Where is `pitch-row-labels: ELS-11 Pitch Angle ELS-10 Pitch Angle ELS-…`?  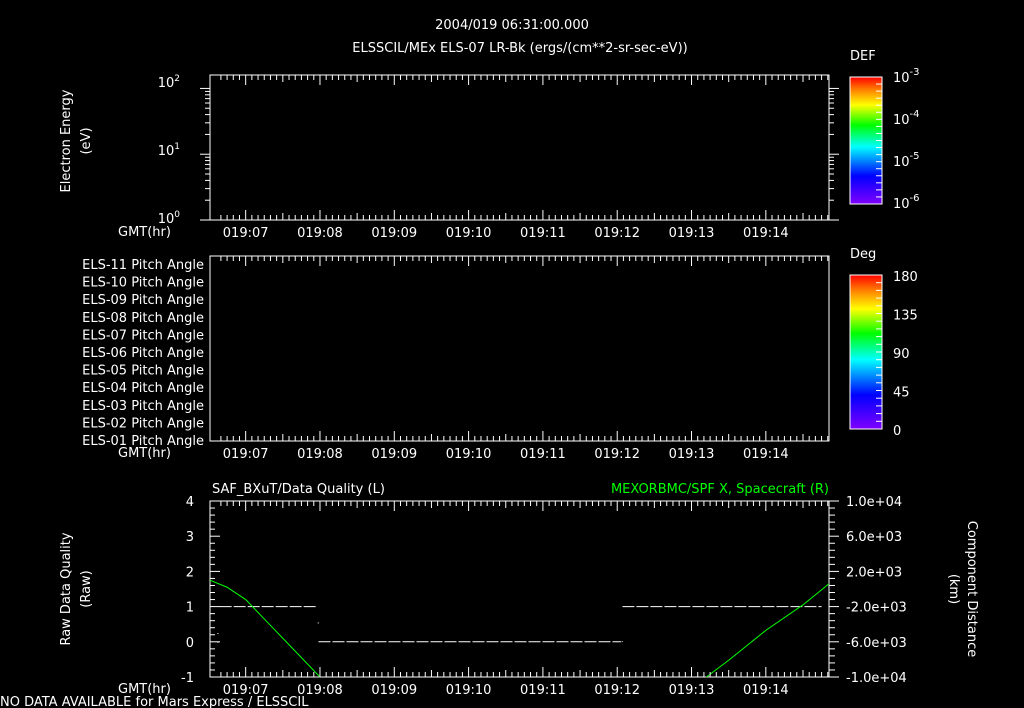 pitch-row-labels: ELS-11 Pitch Angle ELS-10 Pitch Angle ELS-… is located at coordinates (143, 353).